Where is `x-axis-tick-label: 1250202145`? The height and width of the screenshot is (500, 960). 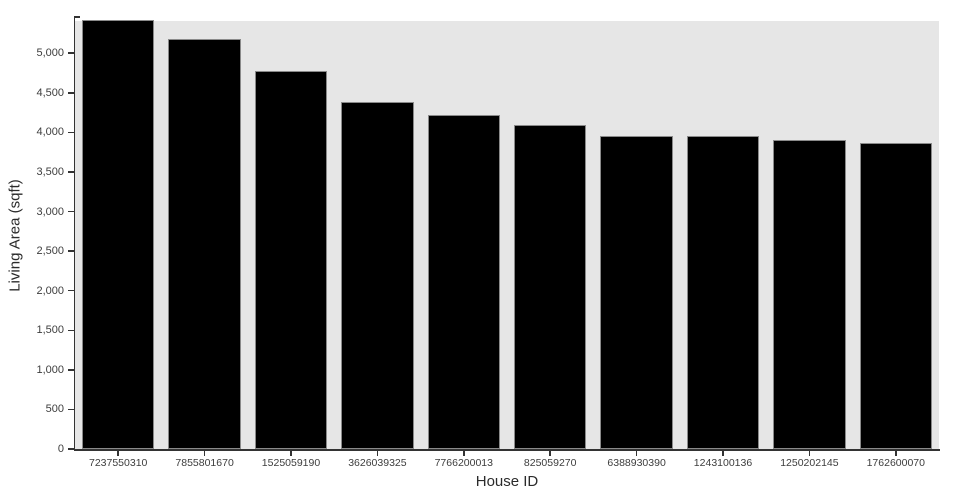 x-axis-tick-label: 1250202145 is located at coordinates (809, 463).